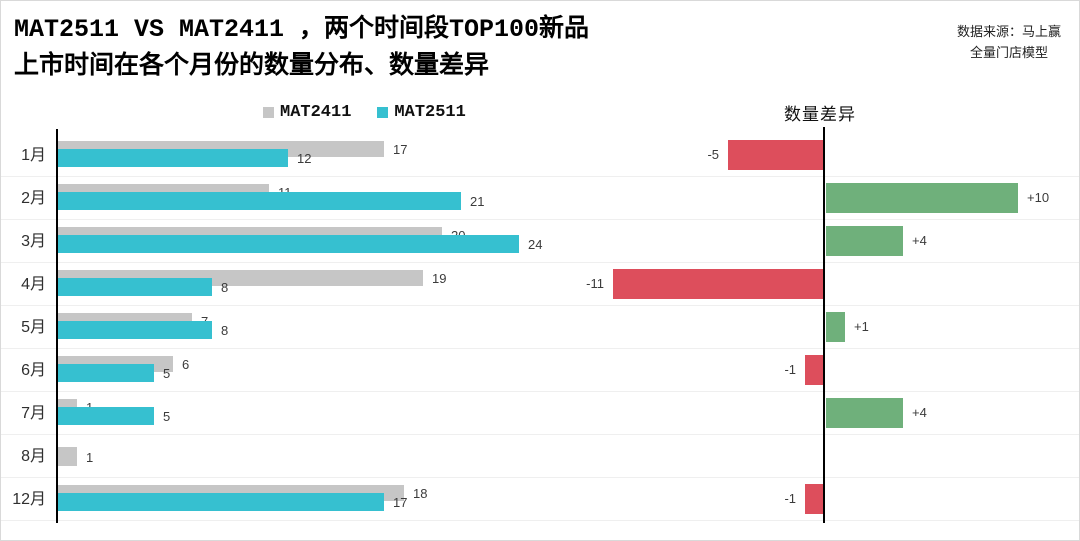 Image resolution: width=1080 pixels, height=541 pixels. I want to click on chart-row-2月: 2月1121+10, so click(540, 198).